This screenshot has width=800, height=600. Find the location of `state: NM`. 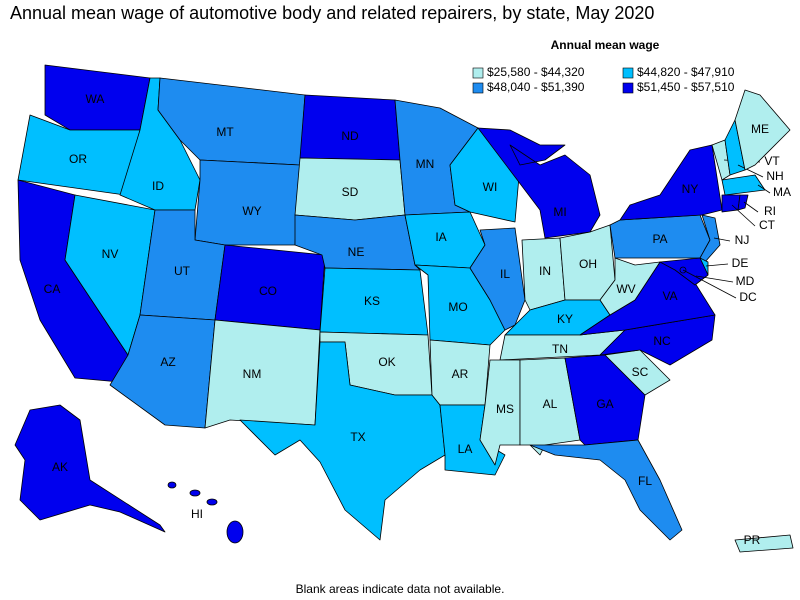

state: NM is located at coordinates (262, 374).